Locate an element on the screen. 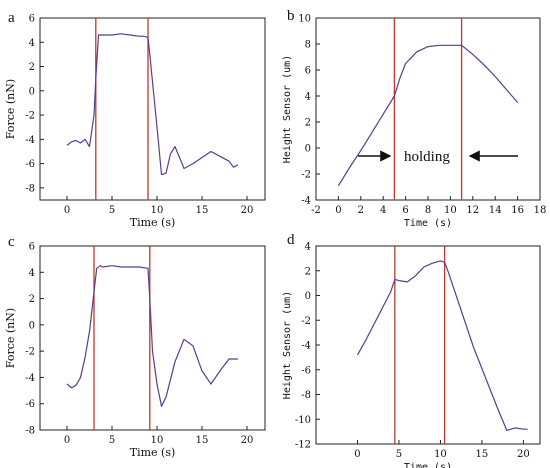 The height and width of the screenshot is (468, 550). panel-letter: c is located at coordinates (11, 242).